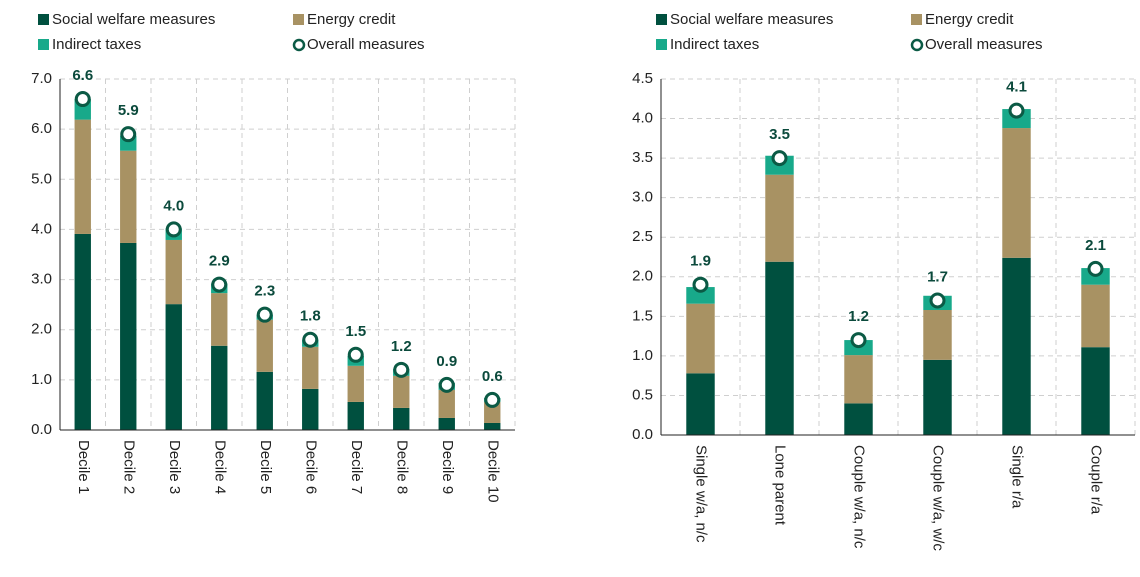  I want to click on x-tick-label: Decile 10, so click(492, 471).